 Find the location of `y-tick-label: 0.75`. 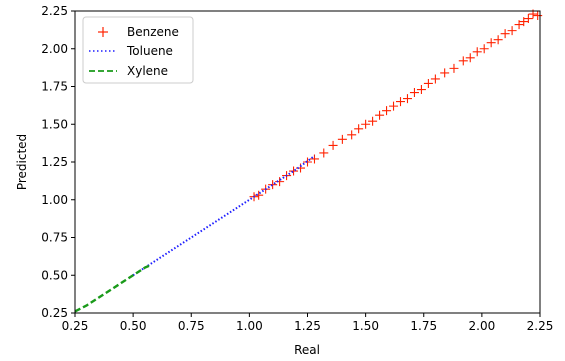

y-tick-label: 0.75 is located at coordinates (54, 238).